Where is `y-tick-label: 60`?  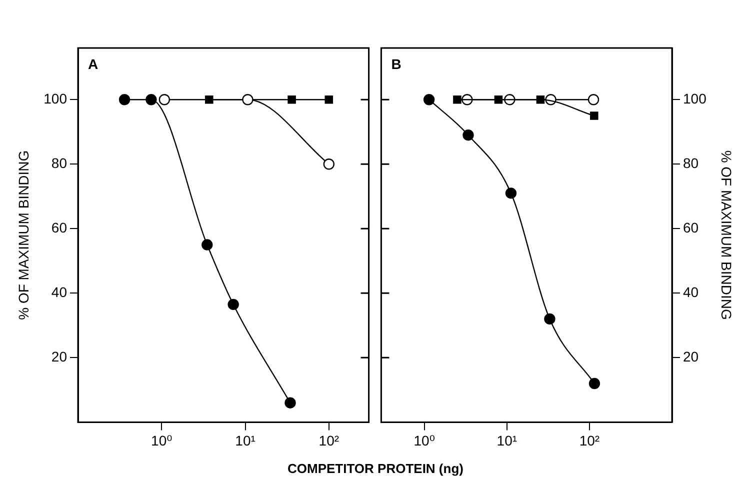 y-tick-label: 60 is located at coordinates (59, 228).